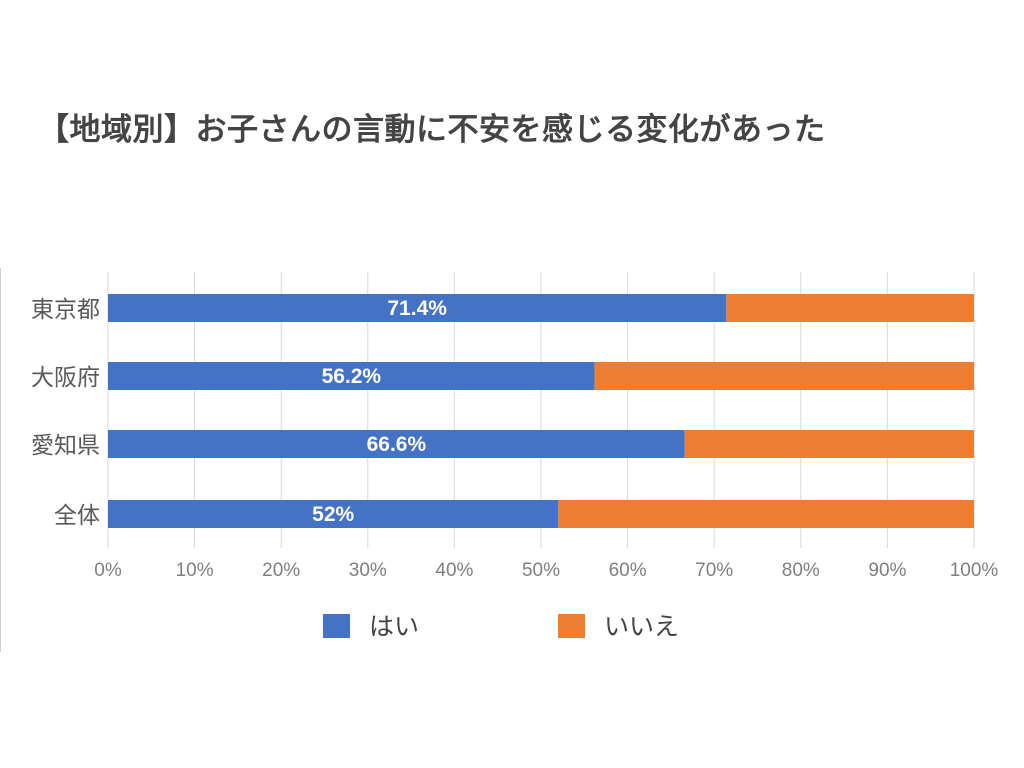 This screenshot has width=1024, height=768. Describe the element at coordinates (65, 310) in the screenshot. I see `category-label: 東京都` at that location.